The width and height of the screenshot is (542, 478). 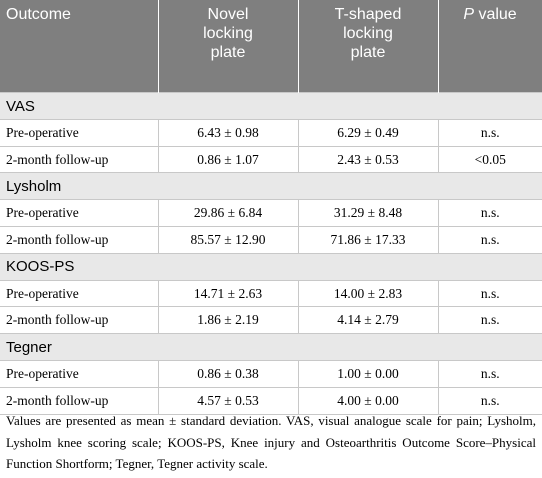 I want to click on section-name: VAS, so click(x=271, y=106).